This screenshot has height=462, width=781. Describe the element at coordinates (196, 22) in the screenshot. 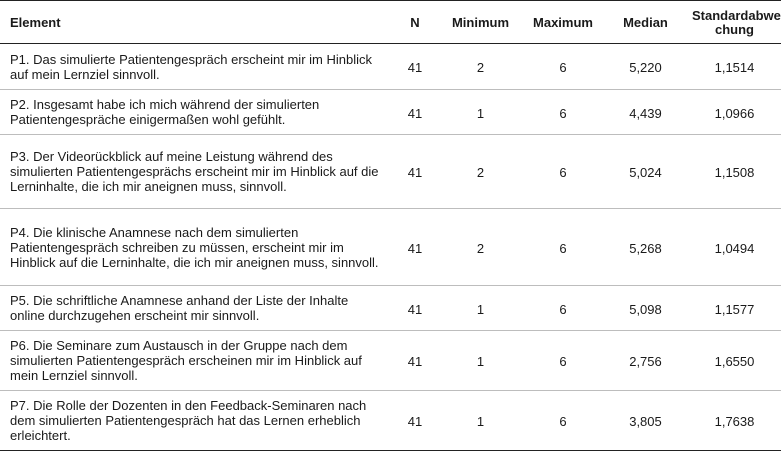

I see `header-element: Element` at that location.